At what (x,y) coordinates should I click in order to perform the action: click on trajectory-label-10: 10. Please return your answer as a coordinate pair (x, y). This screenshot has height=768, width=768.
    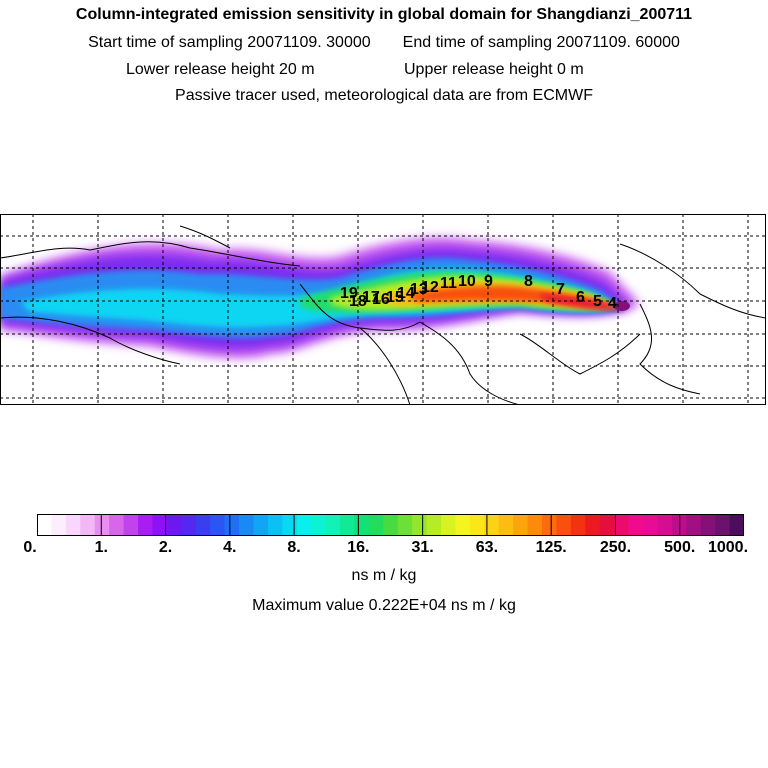
    Looking at the image, I should click on (467, 281).